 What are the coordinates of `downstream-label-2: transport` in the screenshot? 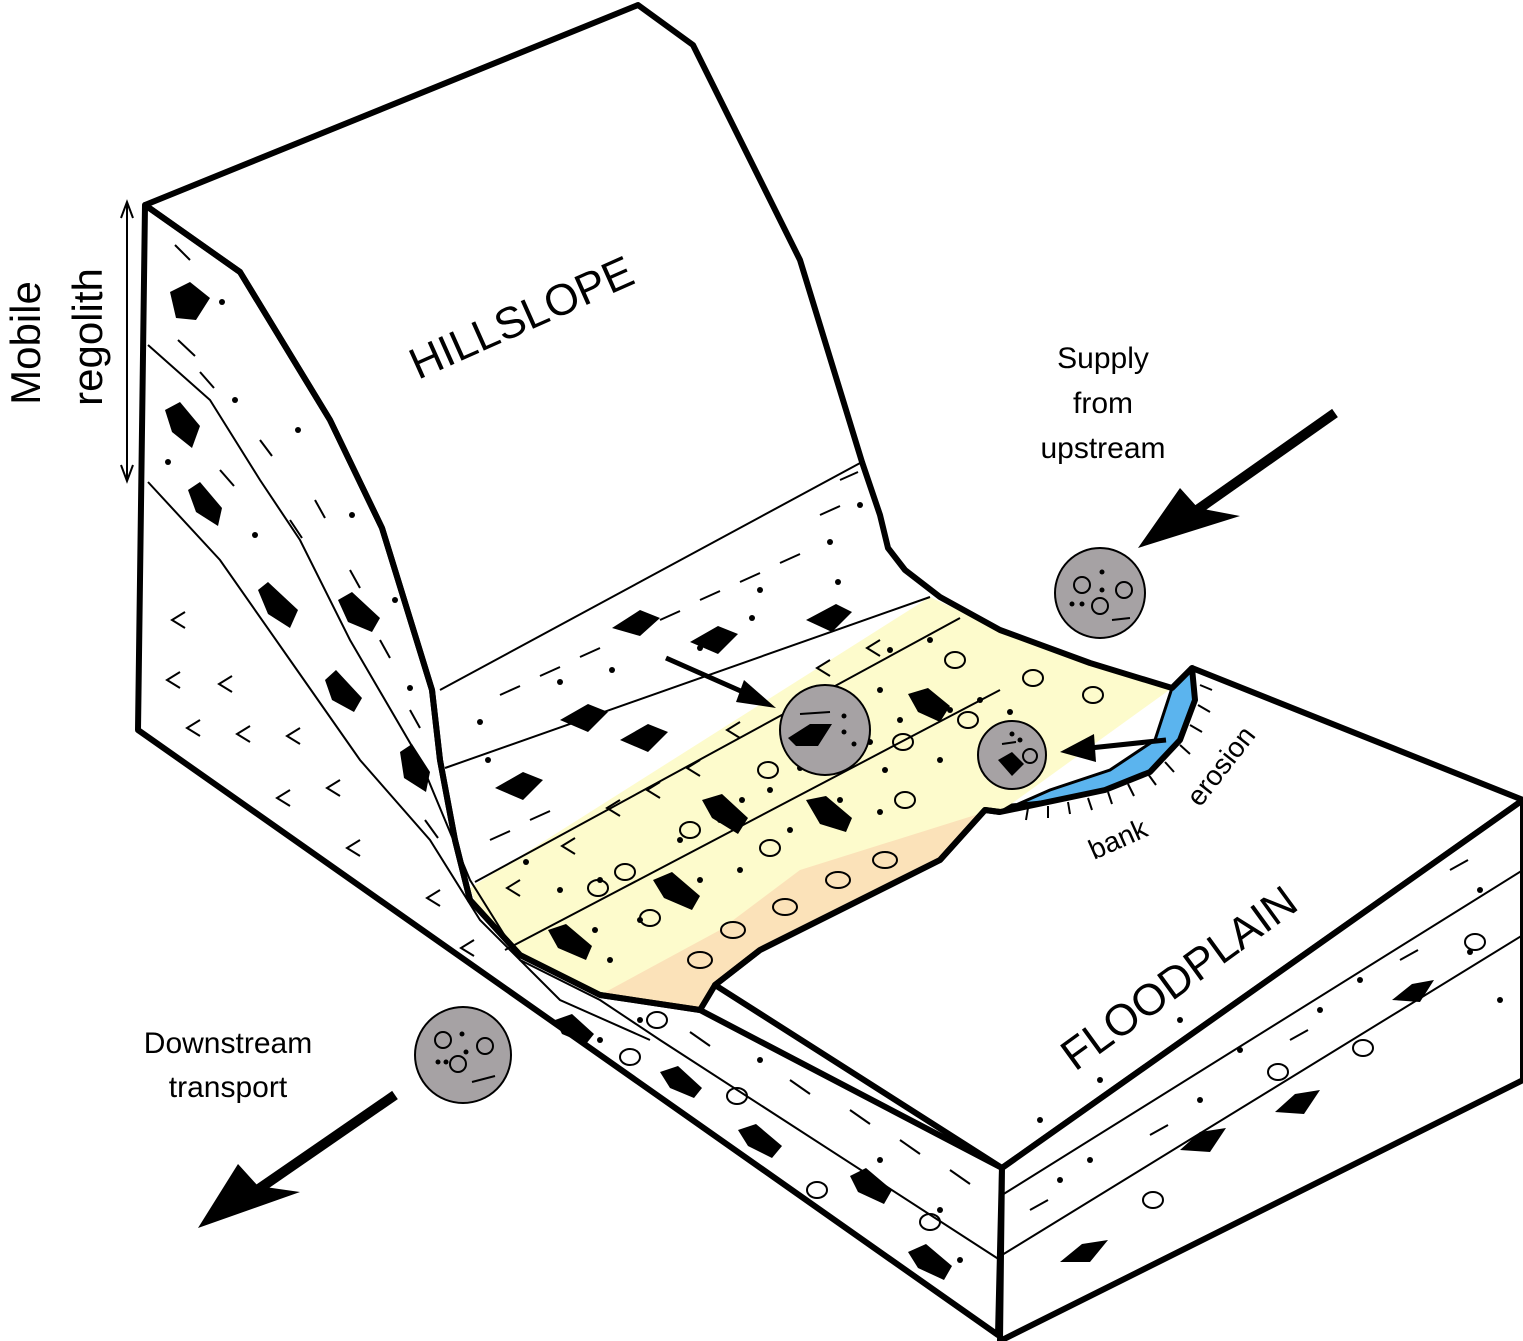 It's located at (228, 1087).